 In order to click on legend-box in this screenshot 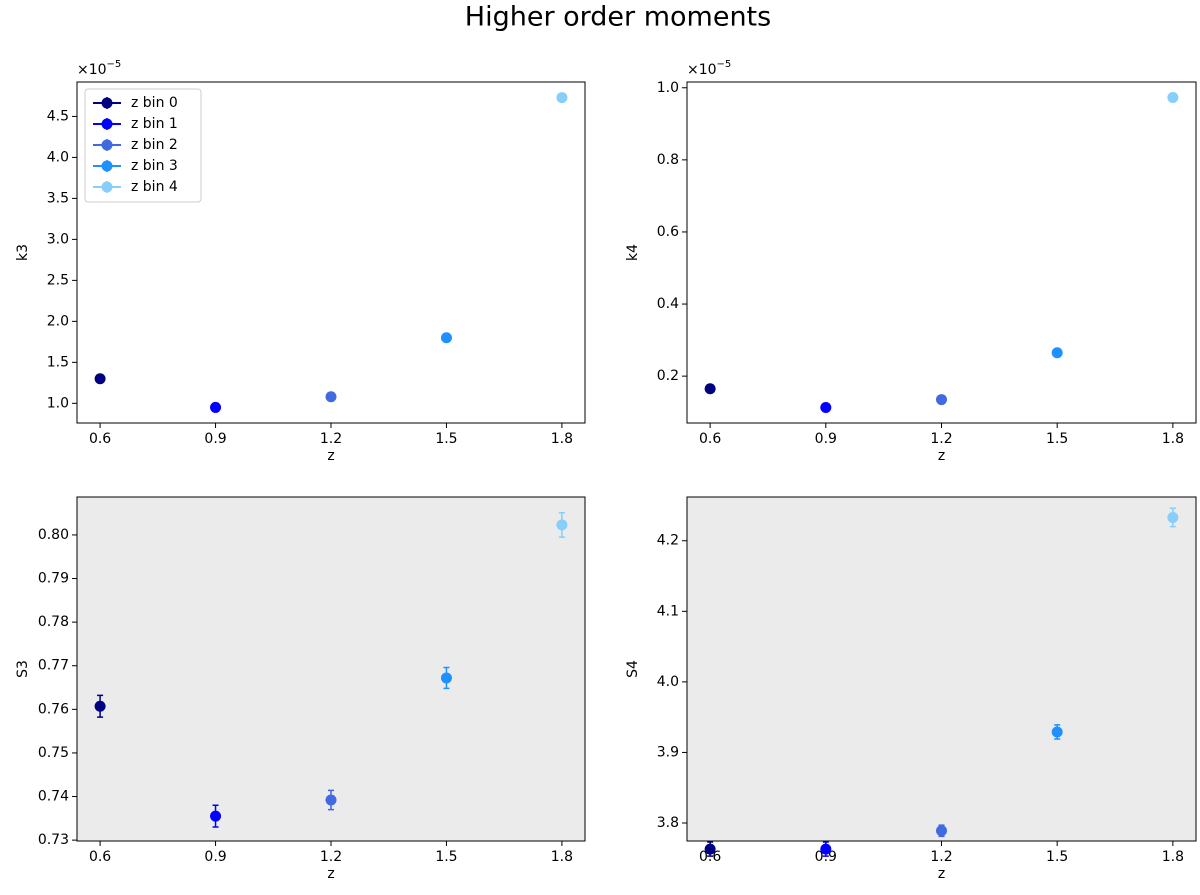, I will do `click(143, 145)`.